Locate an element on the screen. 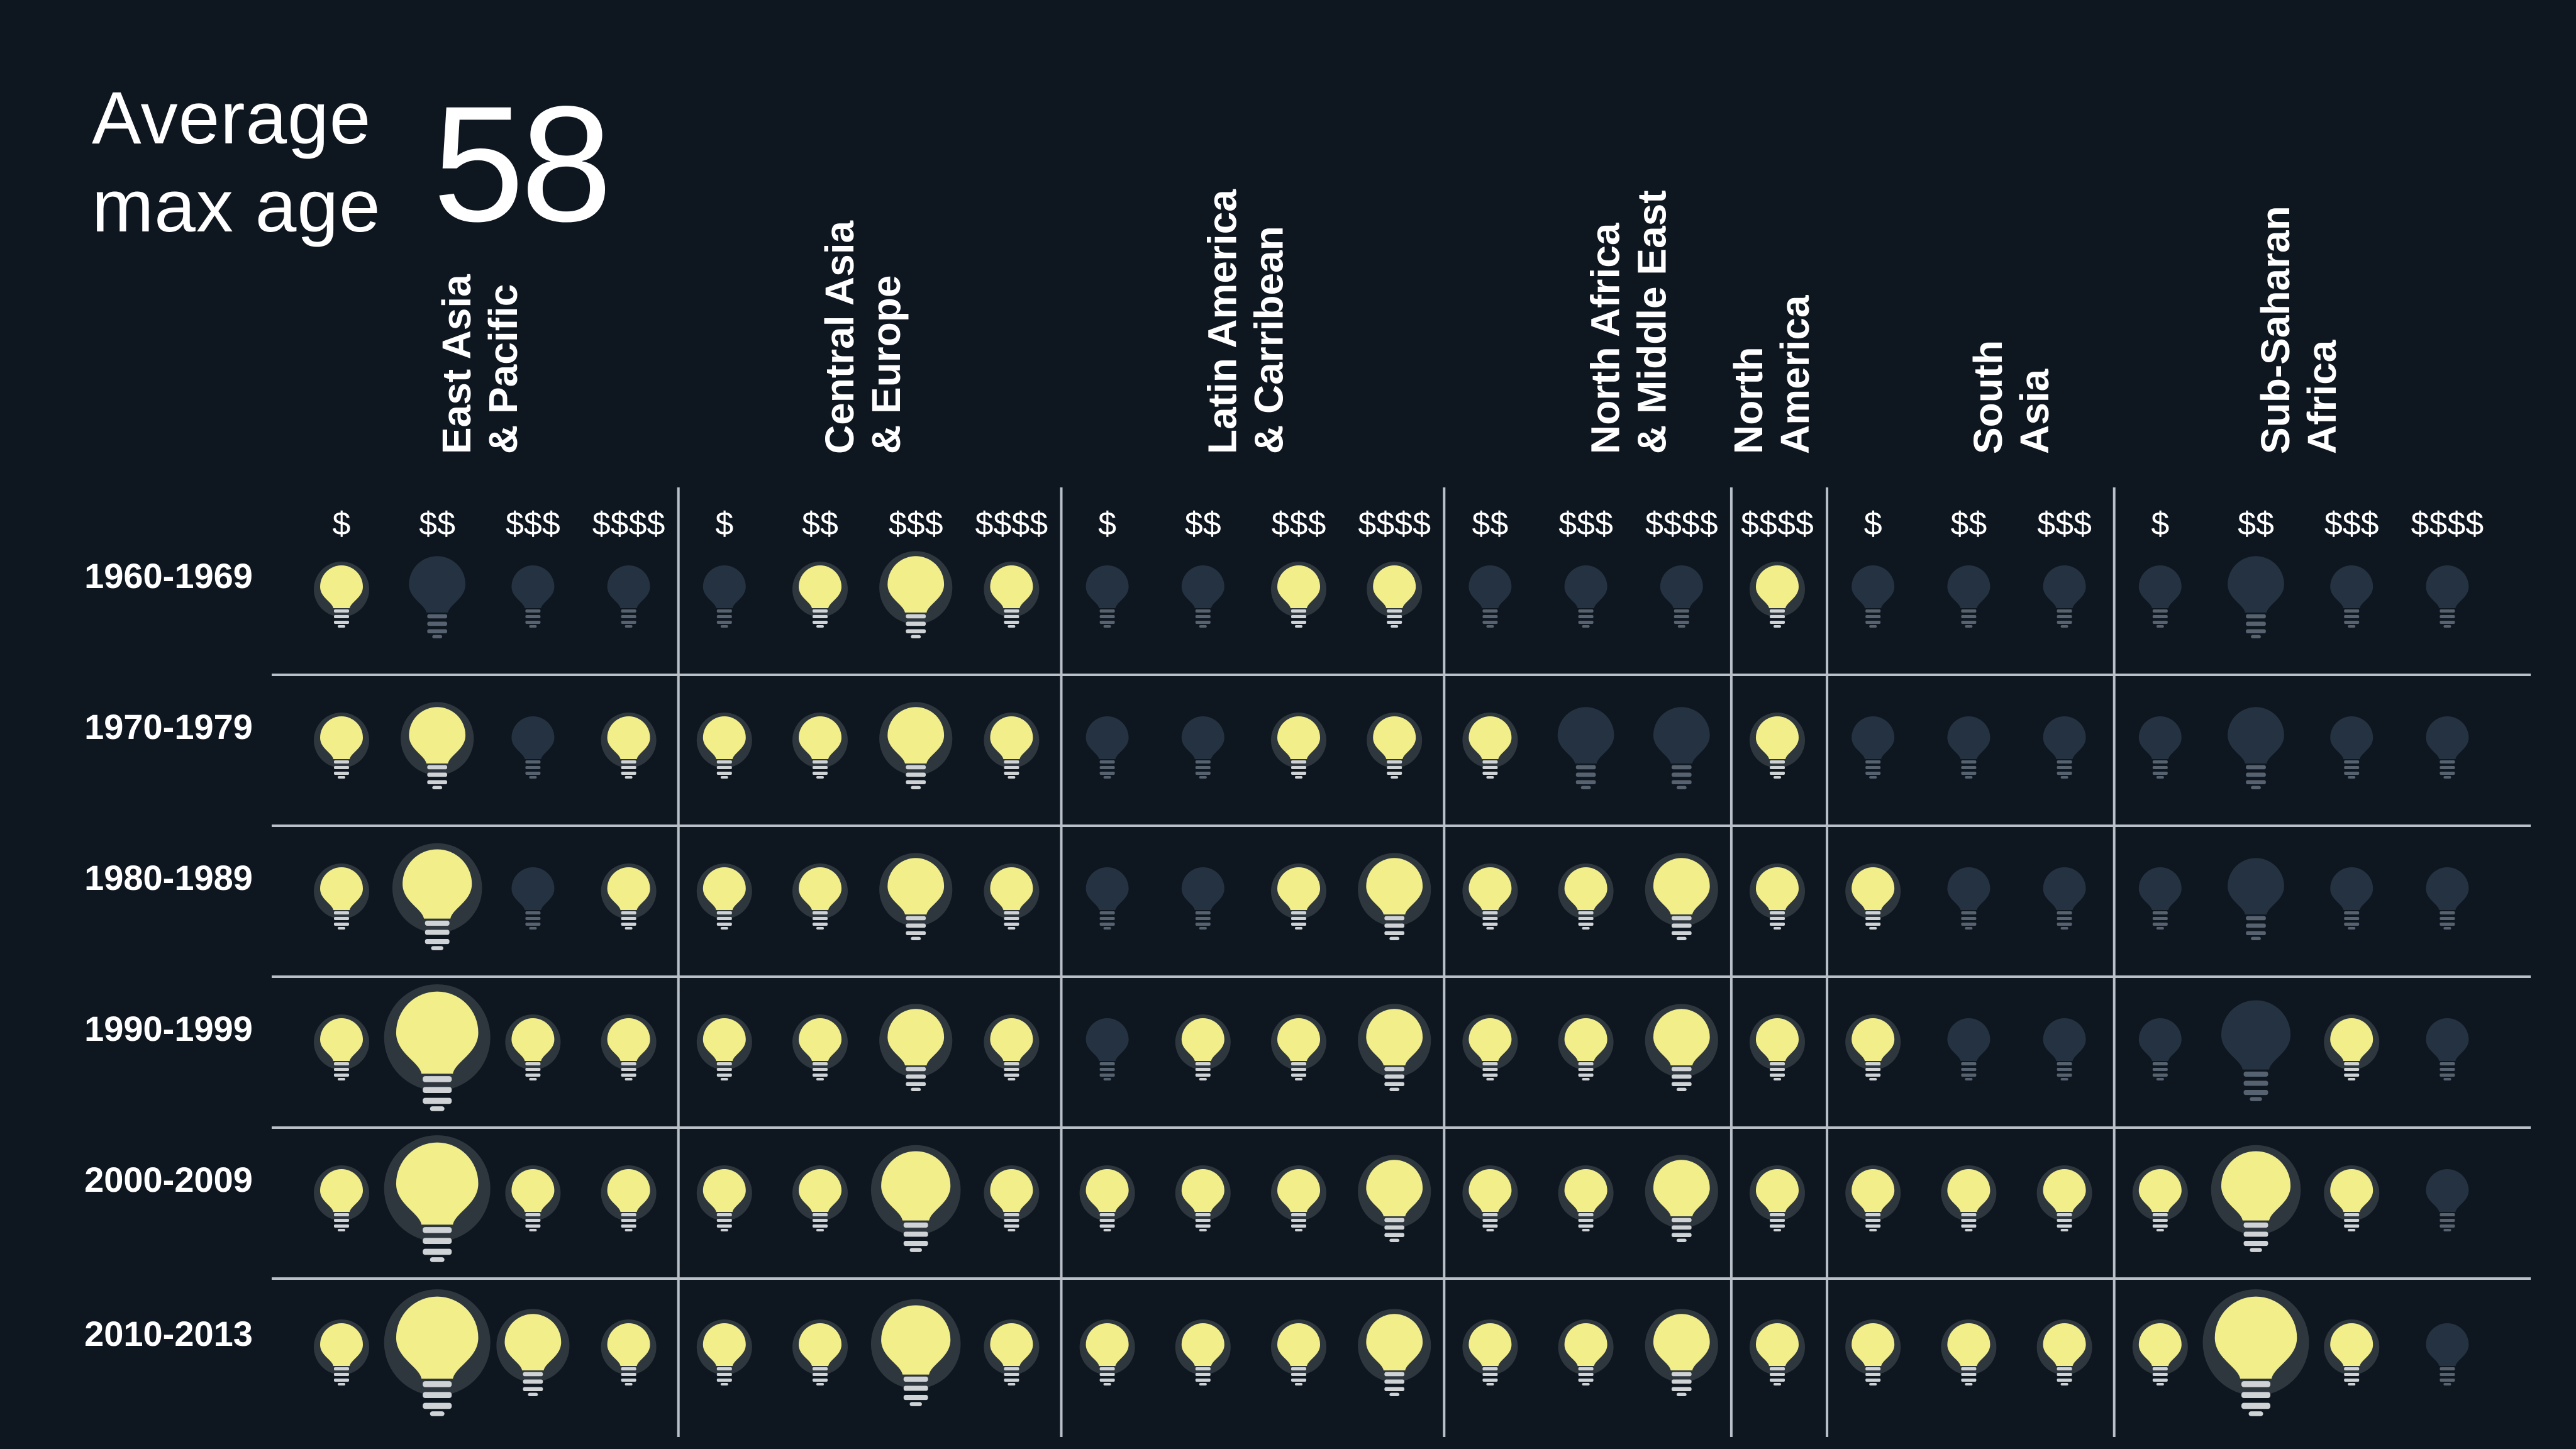 This screenshot has width=2576, height=1449. region-label-line: South is located at coordinates (1988, 397).